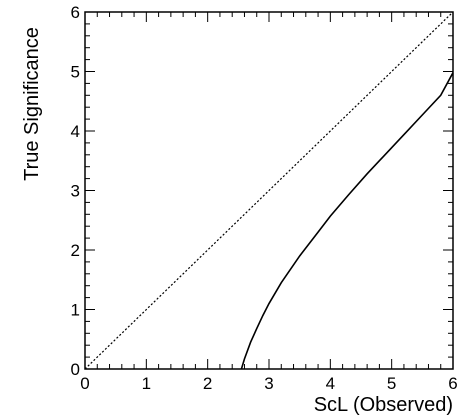 The height and width of the screenshot is (420, 458). Describe the element at coordinates (75, 72) in the screenshot. I see `y-tick-label: 5` at that location.